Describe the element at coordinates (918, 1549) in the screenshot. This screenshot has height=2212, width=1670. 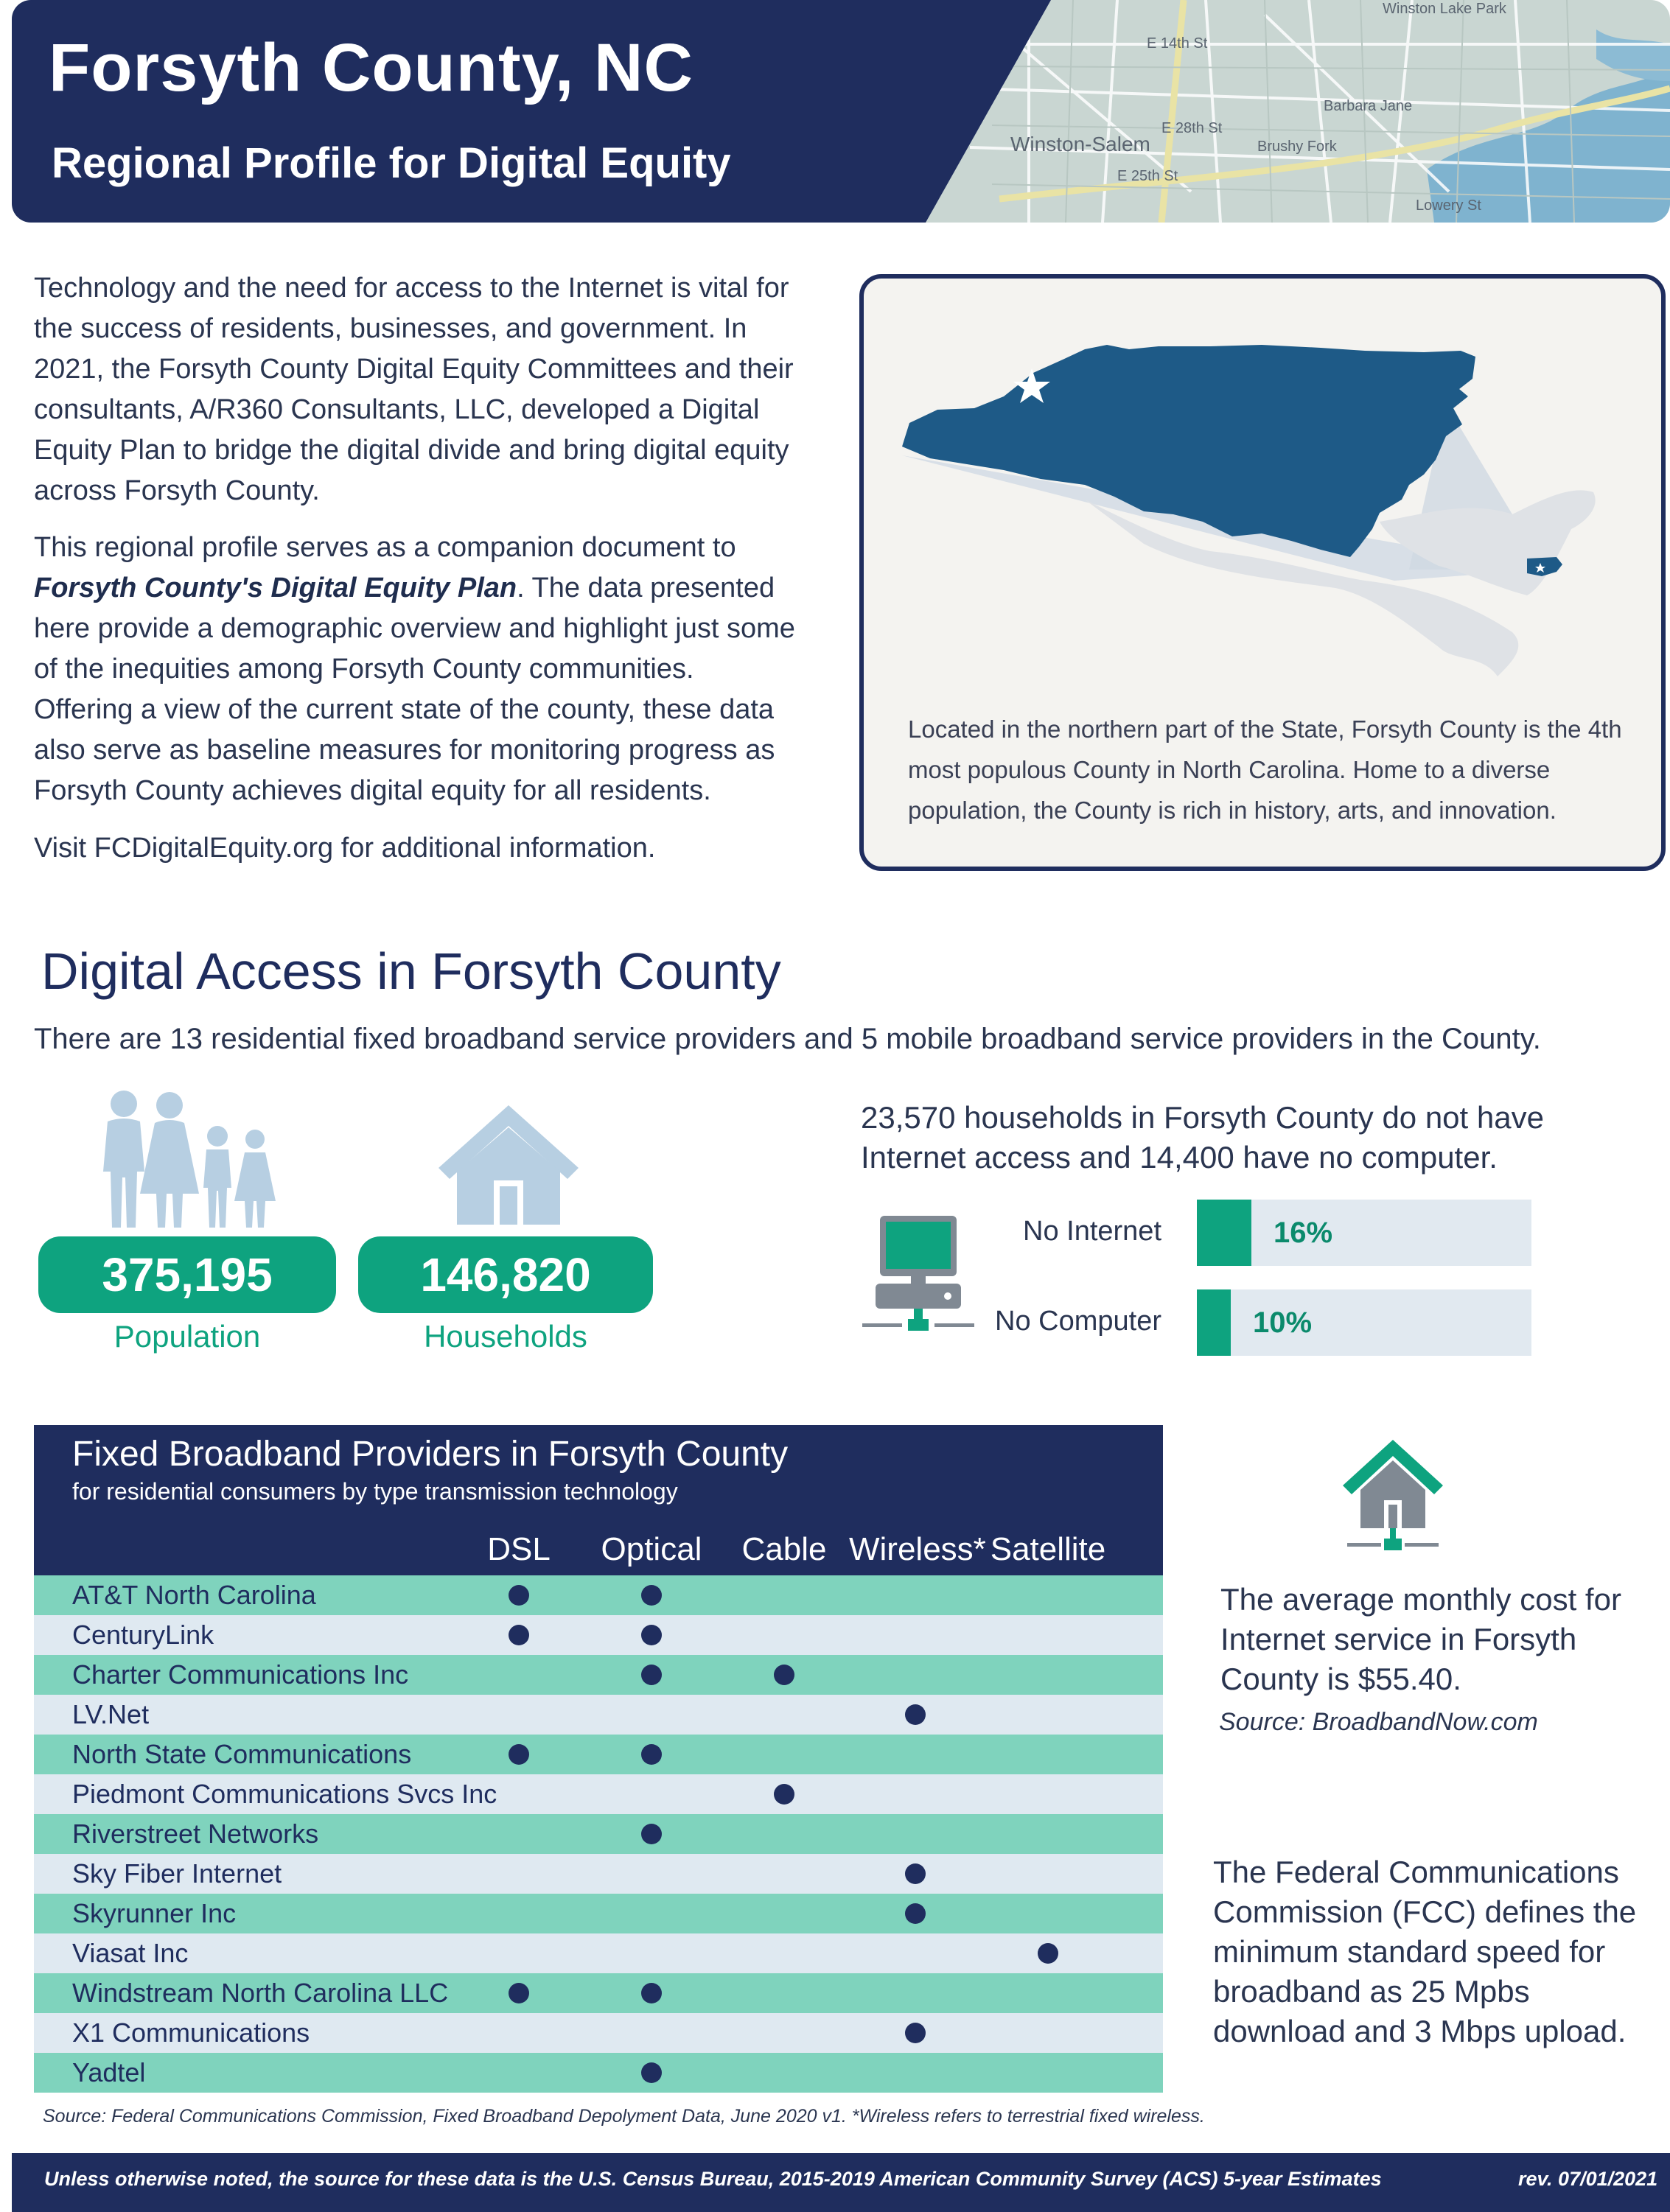
I see `column-header: Wireless*` at that location.